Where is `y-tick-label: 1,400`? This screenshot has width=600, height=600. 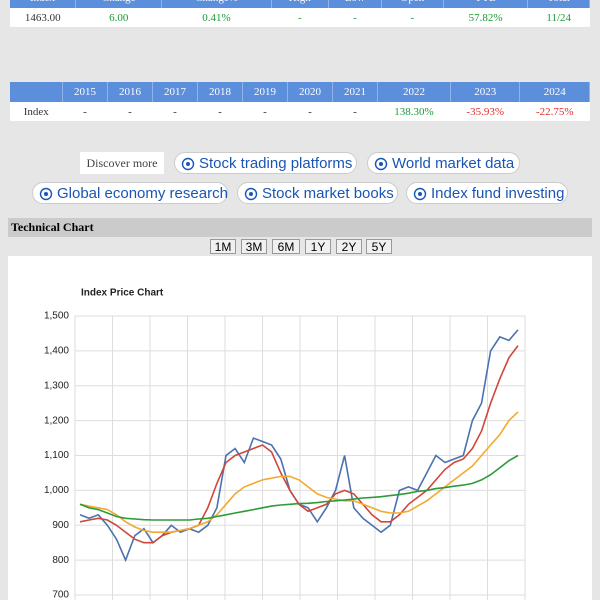
y-tick-label: 1,400 is located at coordinates (56, 351).